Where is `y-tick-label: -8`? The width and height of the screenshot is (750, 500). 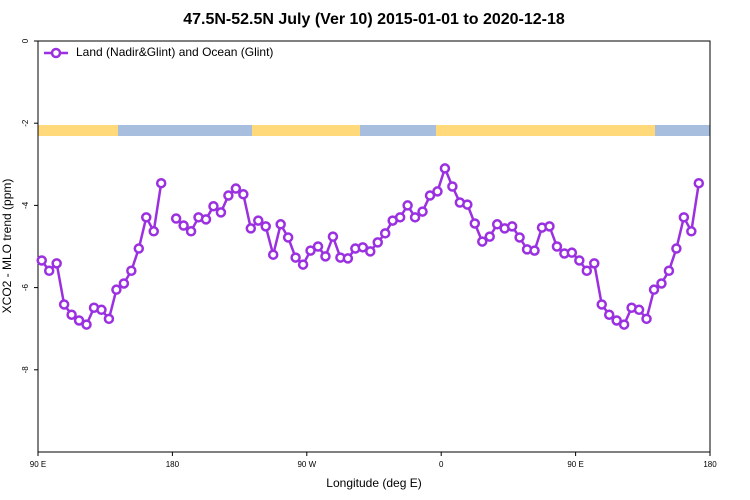
y-tick-label: -8 is located at coordinates (25, 370).